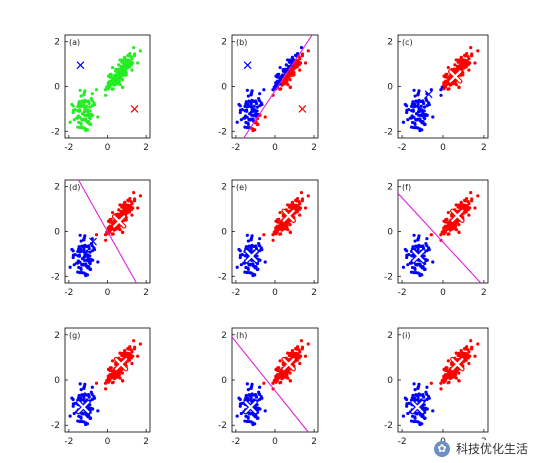 This screenshot has width=544, height=463. What do you see at coordinates (436, 238) in the screenshot?
I see `panel-f: -2 0 2 2 0 -2 (f)` at bounding box center [436, 238].